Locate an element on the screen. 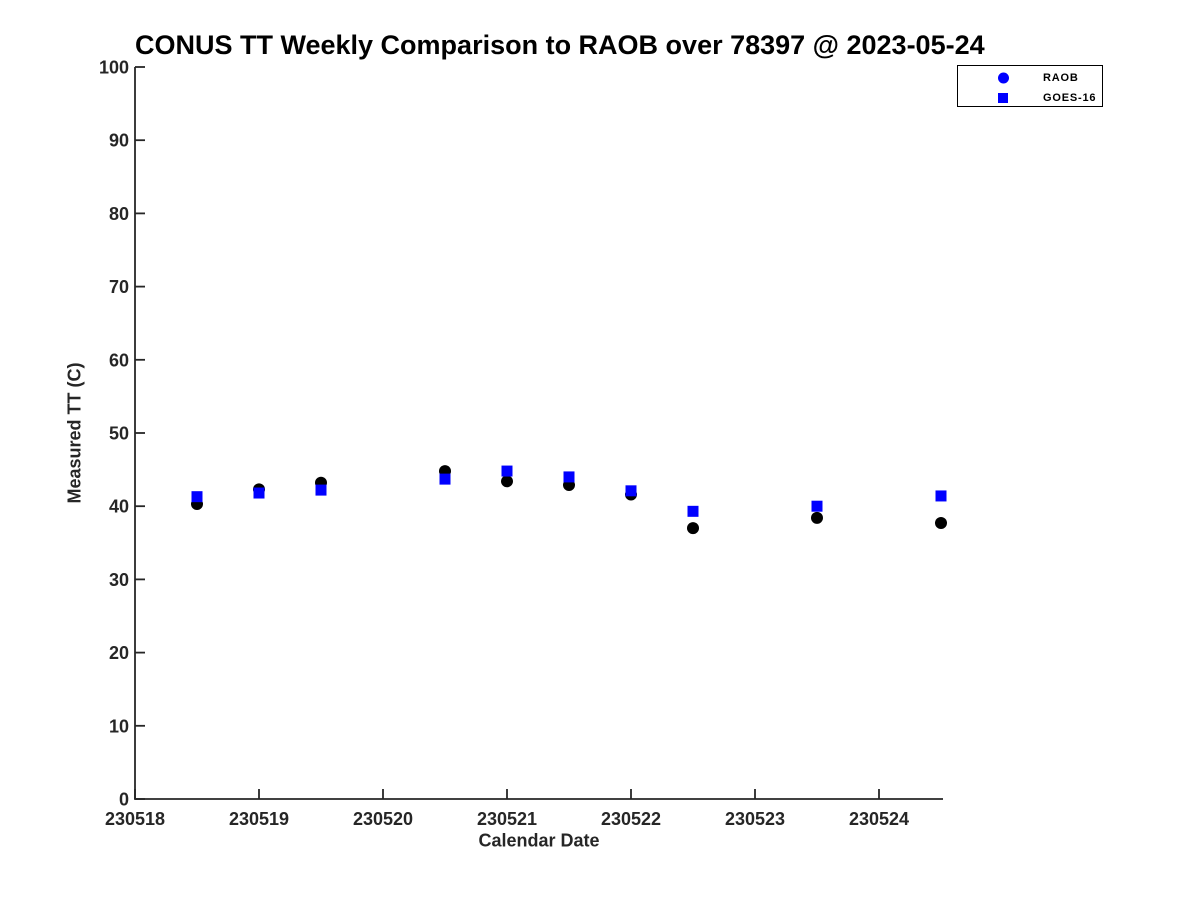  y-tick-label: 90 is located at coordinates (119, 141).